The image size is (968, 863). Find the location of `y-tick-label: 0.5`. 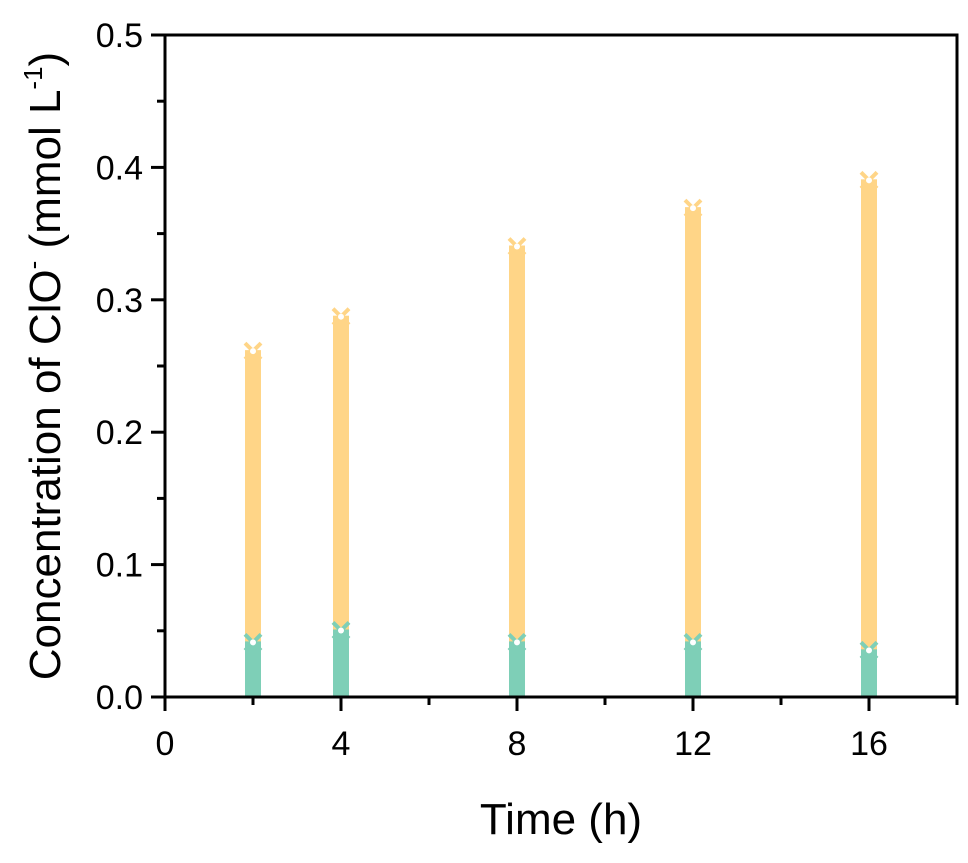

y-tick-label: 0.5 is located at coordinates (119, 36).